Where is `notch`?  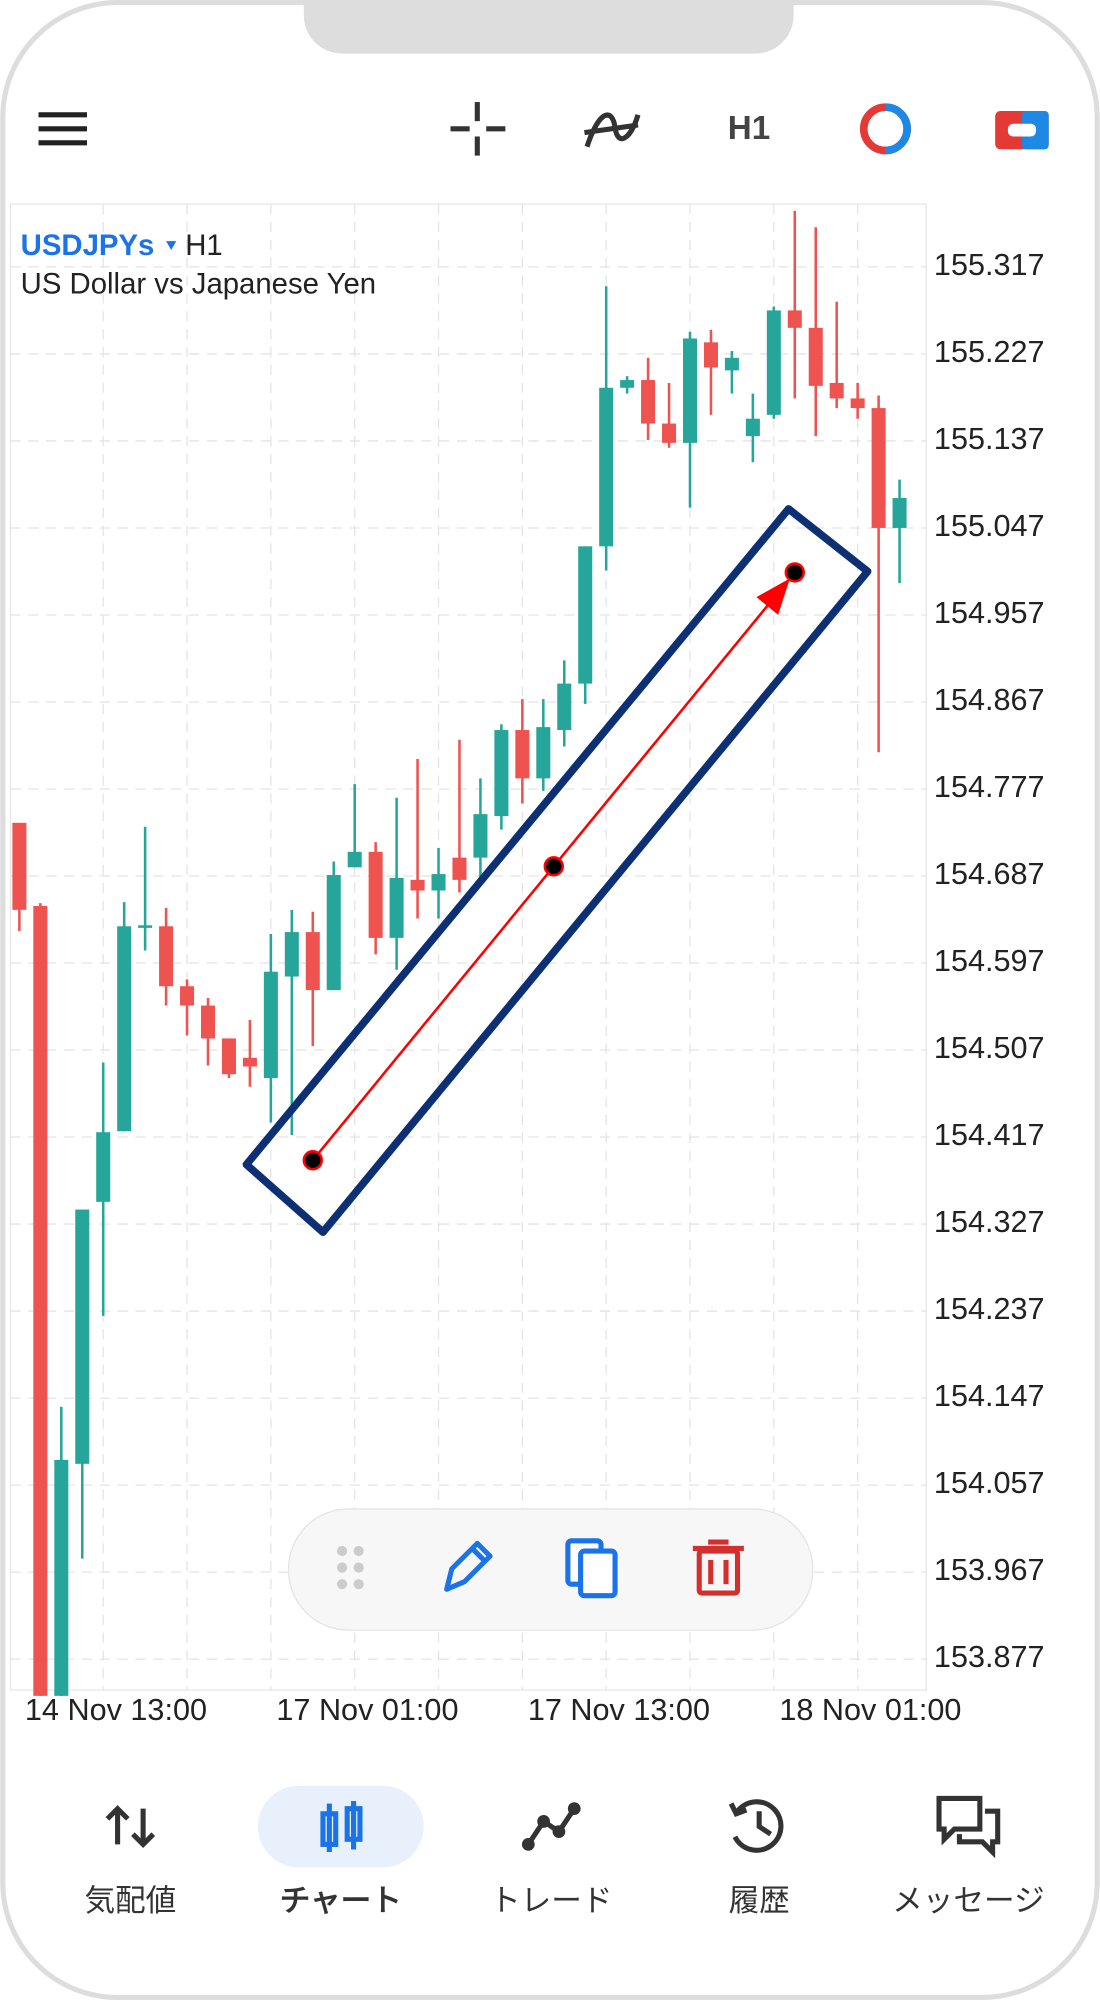
notch is located at coordinates (548, 27).